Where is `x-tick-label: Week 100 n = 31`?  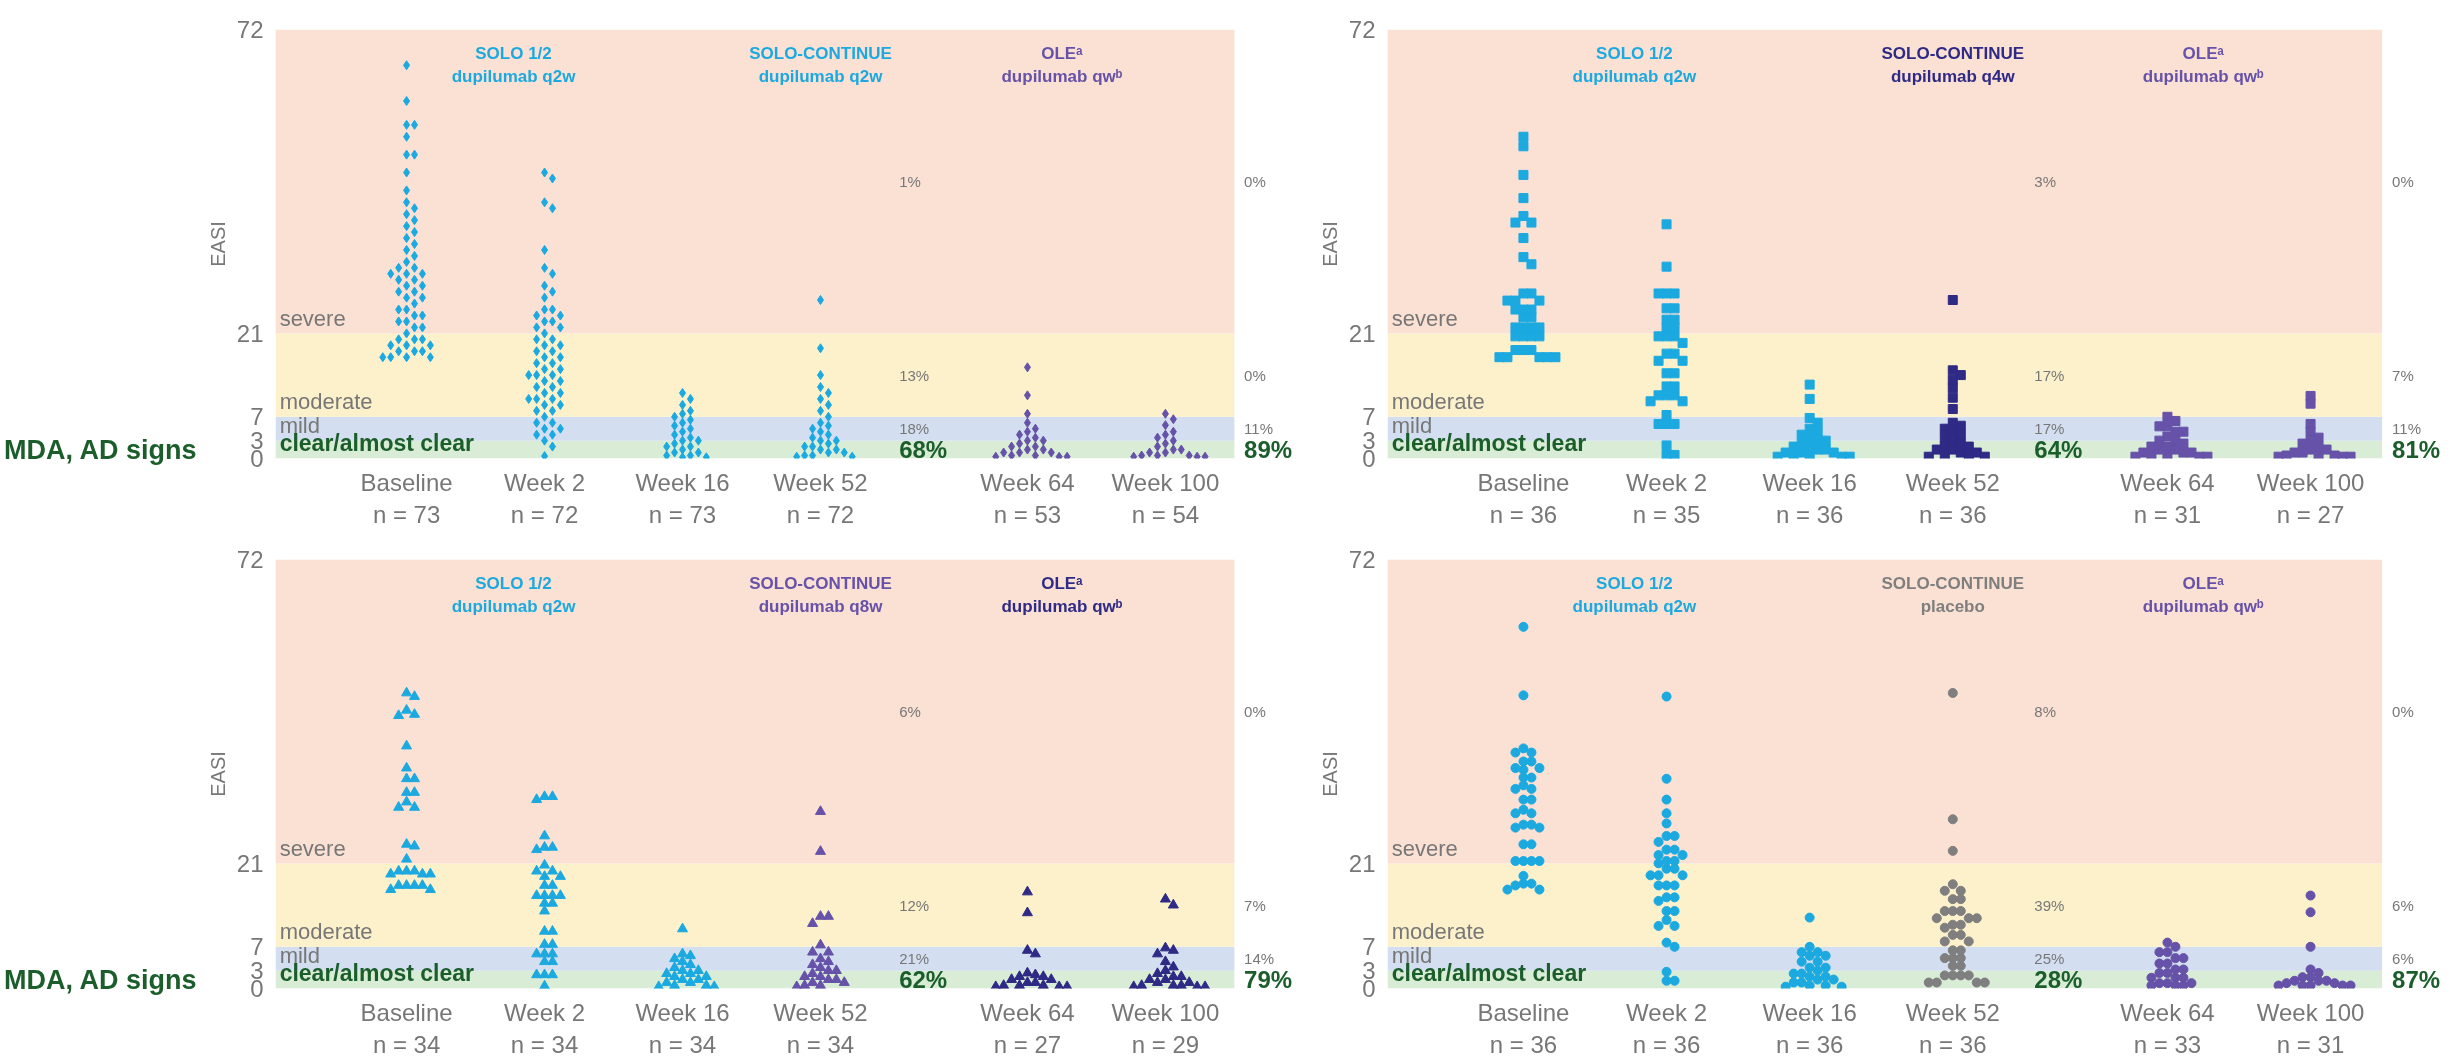
x-tick-label: Week 100 n = 31 is located at coordinates (2310, 1028).